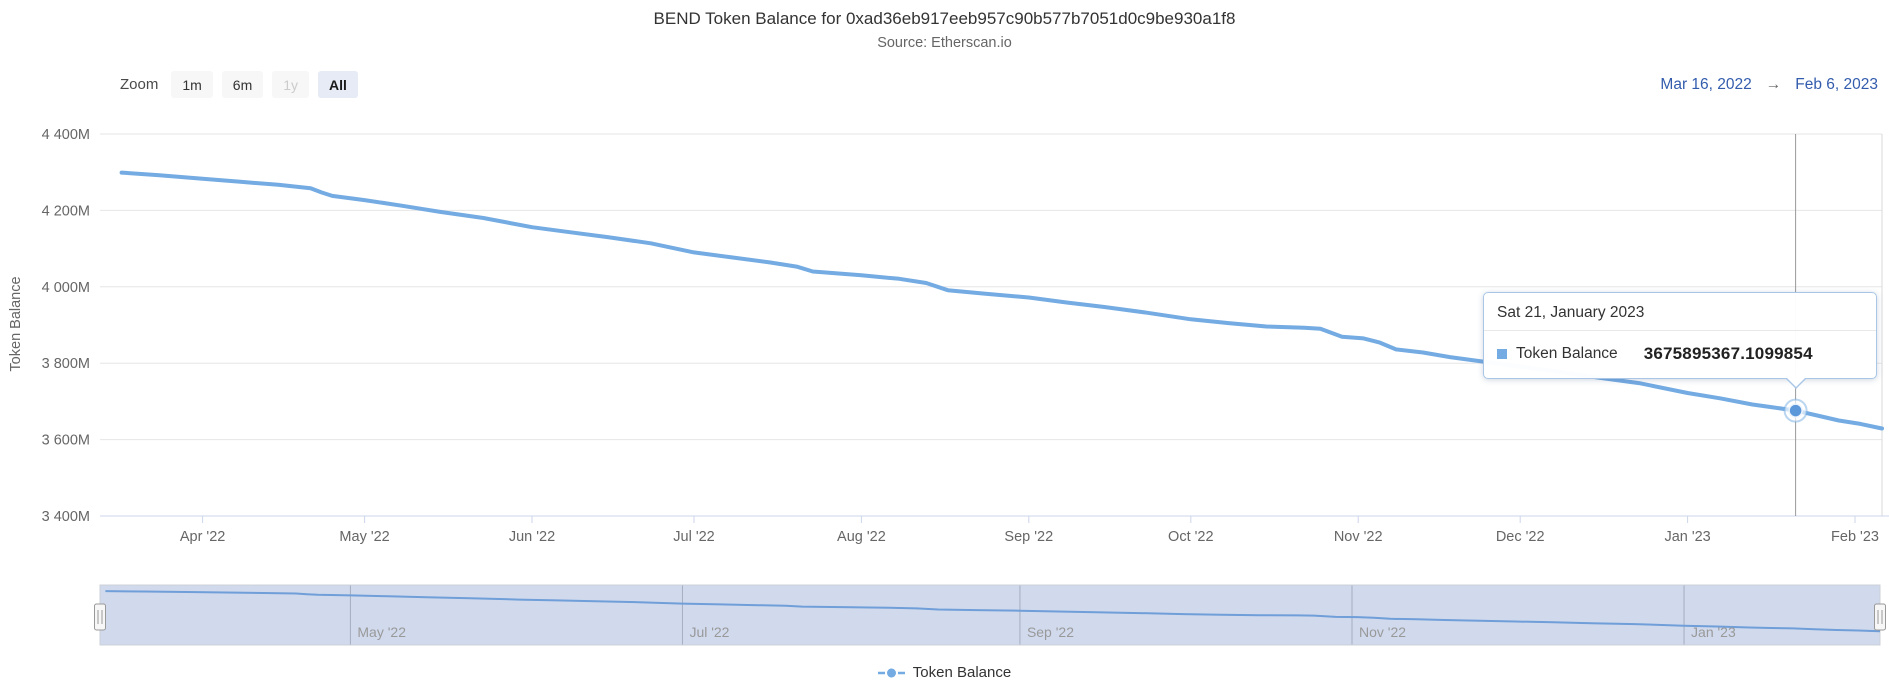  I want to click on y-axis-label: 3 400M, so click(66, 517).